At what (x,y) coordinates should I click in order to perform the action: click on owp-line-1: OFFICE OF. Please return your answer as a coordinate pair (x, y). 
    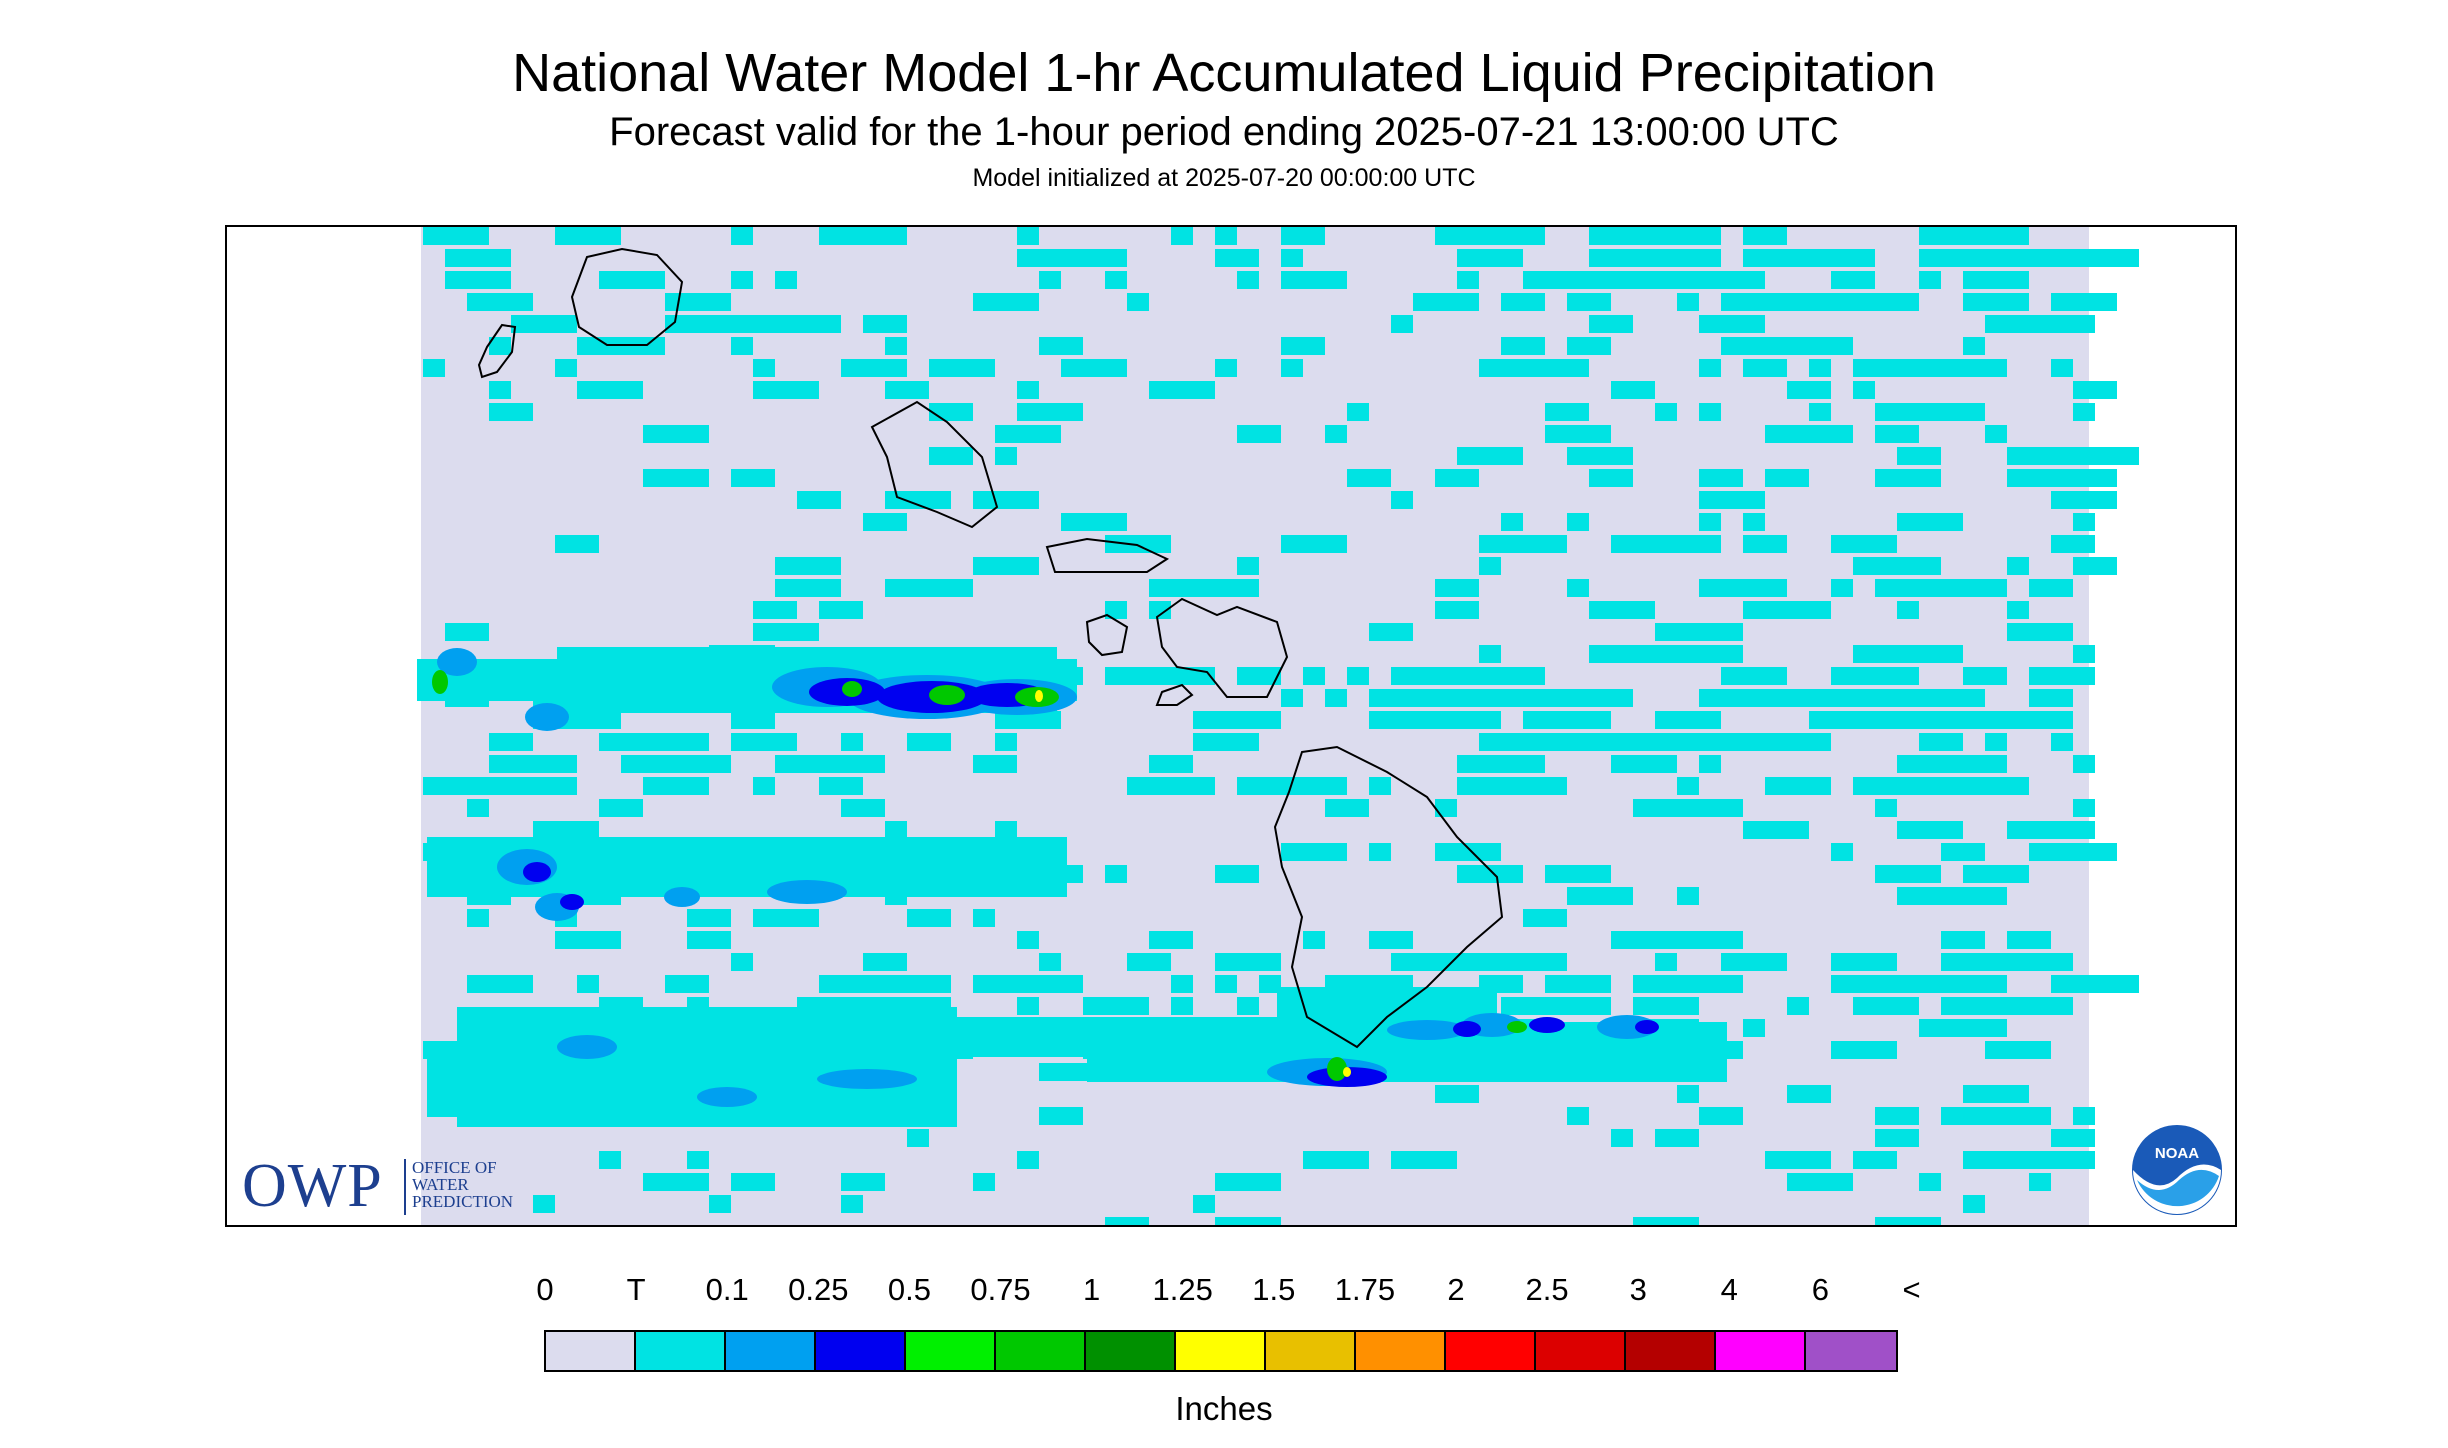
    Looking at the image, I should click on (454, 1167).